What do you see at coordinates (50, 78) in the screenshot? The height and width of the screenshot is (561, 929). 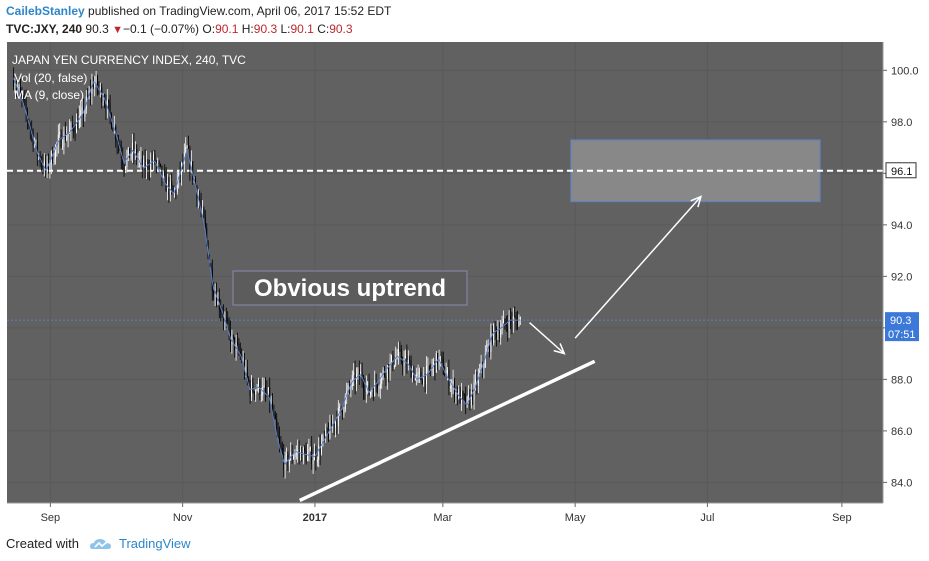 I see `indicator-label: Vol (20, false)` at bounding box center [50, 78].